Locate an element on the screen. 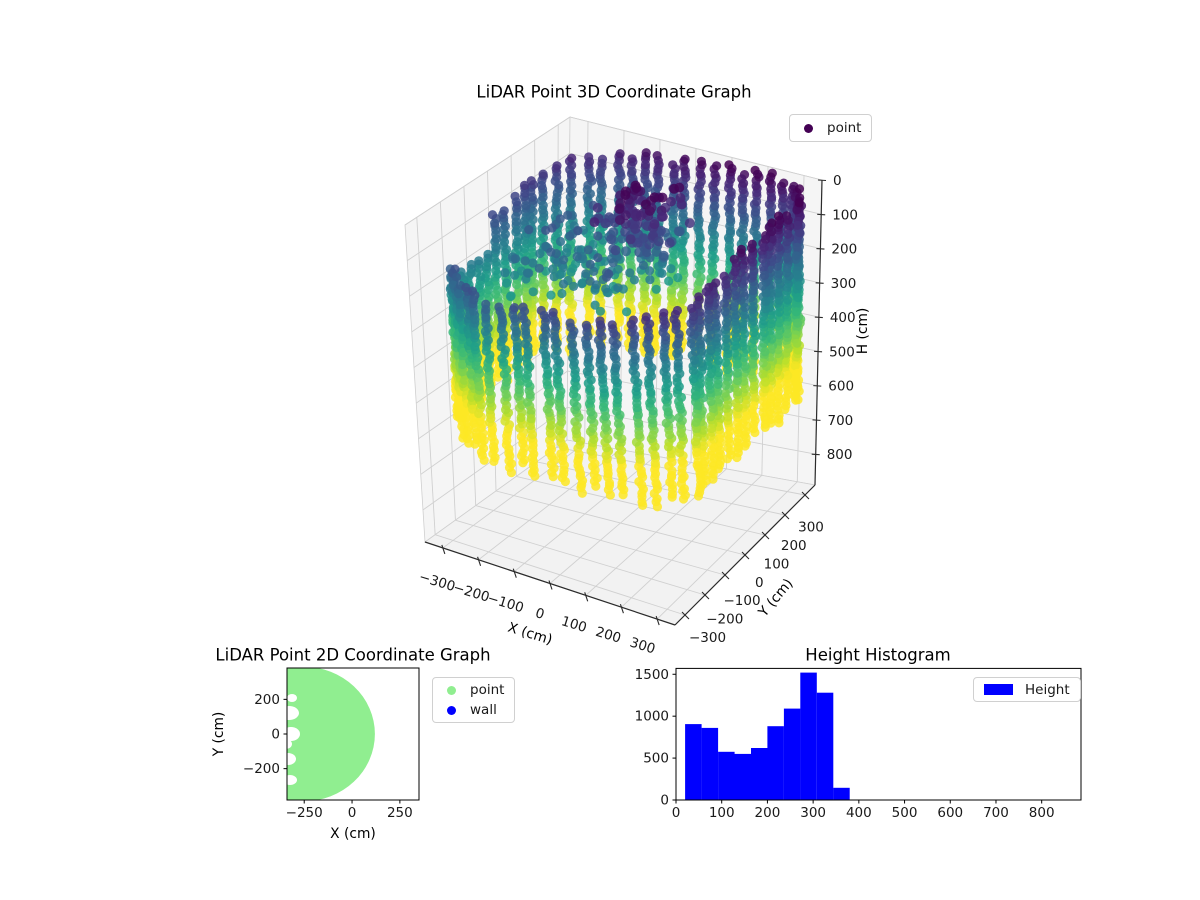 This screenshot has height=900, width=1200. svg-text: −250 is located at coordinates (304, 813).